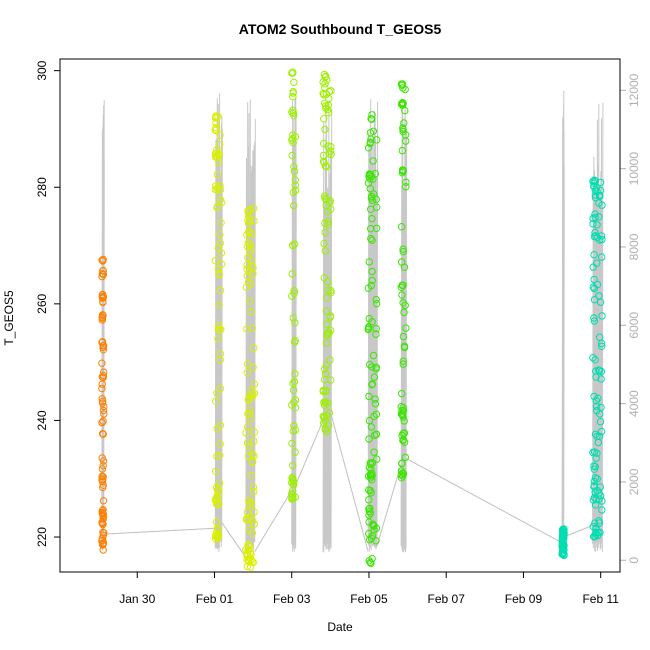  Describe the element at coordinates (634, 481) in the screenshot. I see `y2-tick-label: 2000` at that location.